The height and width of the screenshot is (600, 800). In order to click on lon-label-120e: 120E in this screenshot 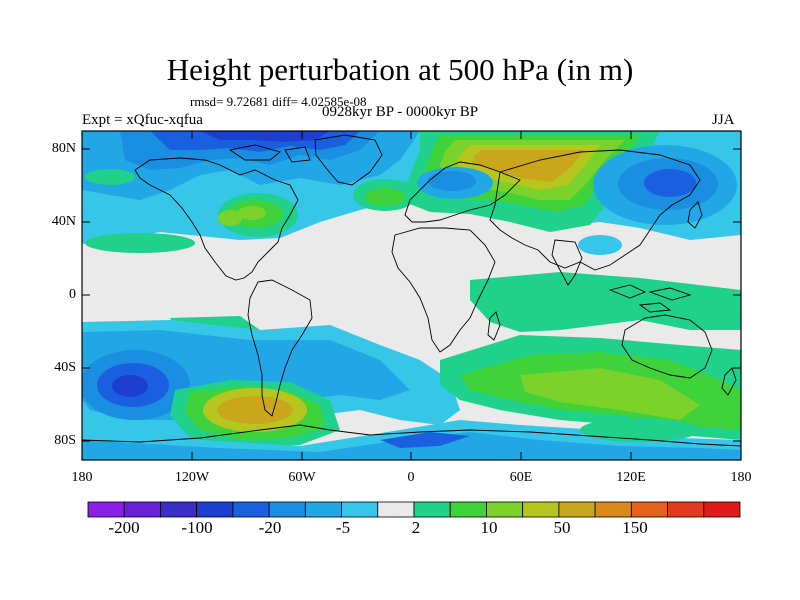, I will do `click(631, 477)`.